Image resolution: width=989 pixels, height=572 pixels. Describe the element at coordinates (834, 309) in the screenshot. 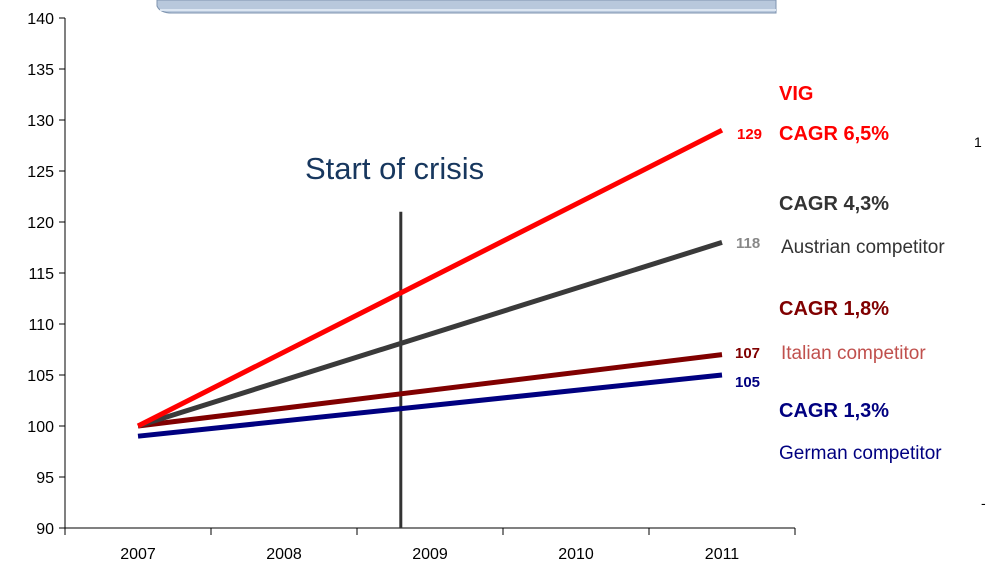

I see `cagr-italian: CAGR 1,8%` at that location.